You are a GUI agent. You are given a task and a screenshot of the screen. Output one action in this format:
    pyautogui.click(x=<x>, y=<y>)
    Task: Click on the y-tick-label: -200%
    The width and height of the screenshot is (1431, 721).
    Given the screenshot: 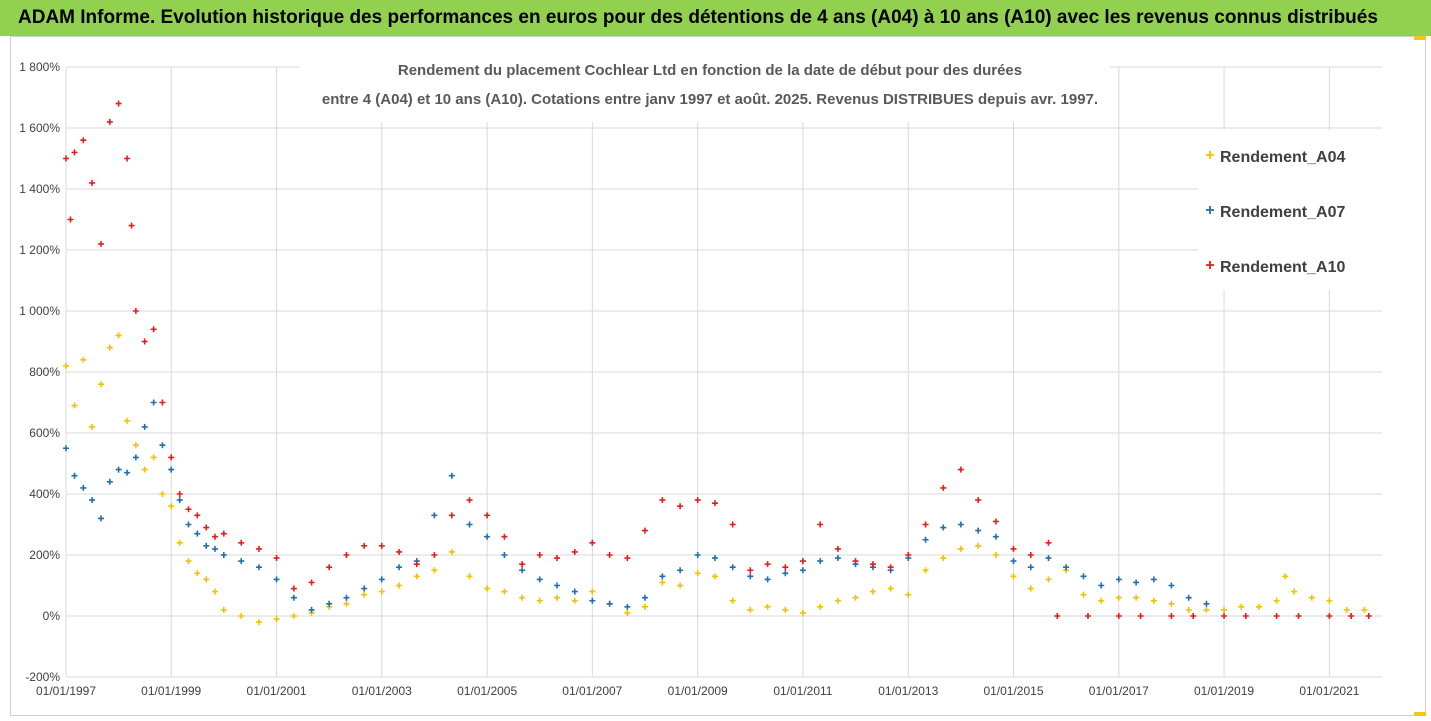 What is the action you would take?
    pyautogui.click(x=42, y=677)
    